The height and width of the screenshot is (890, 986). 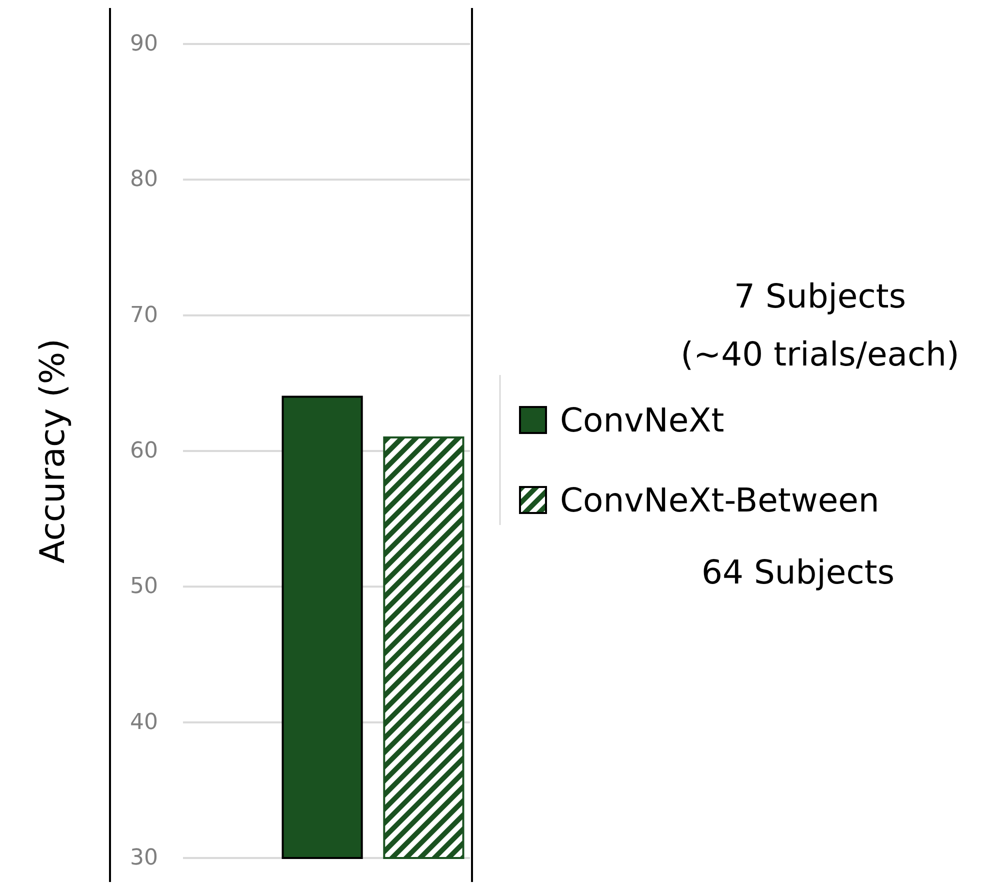 I want to click on text: 64 Subjects, so click(x=798, y=572).